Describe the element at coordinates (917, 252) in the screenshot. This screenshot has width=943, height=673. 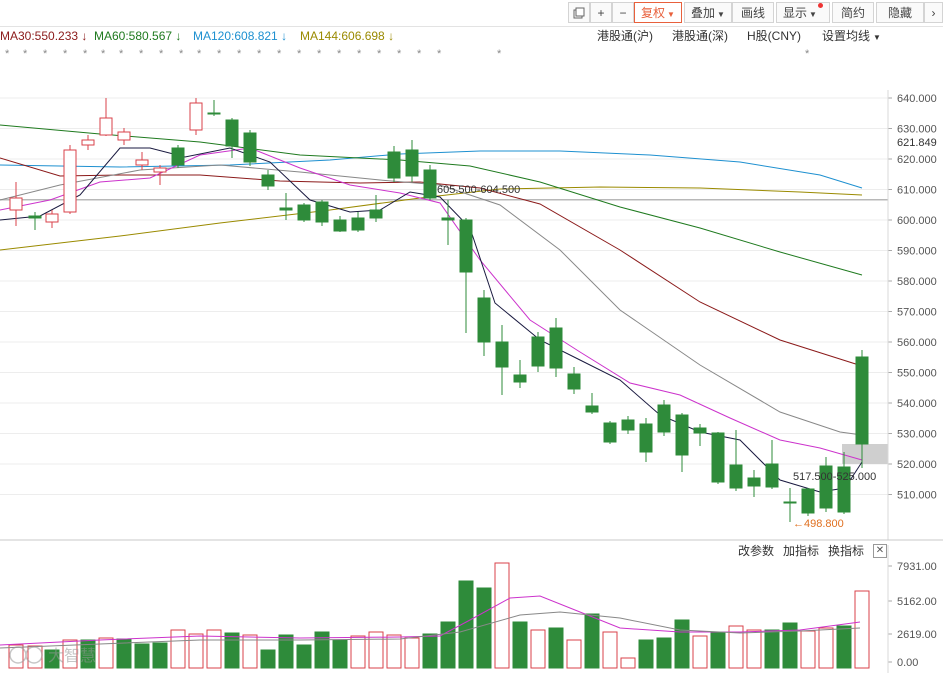
I see `axis-tick-label: 590.000` at that location.